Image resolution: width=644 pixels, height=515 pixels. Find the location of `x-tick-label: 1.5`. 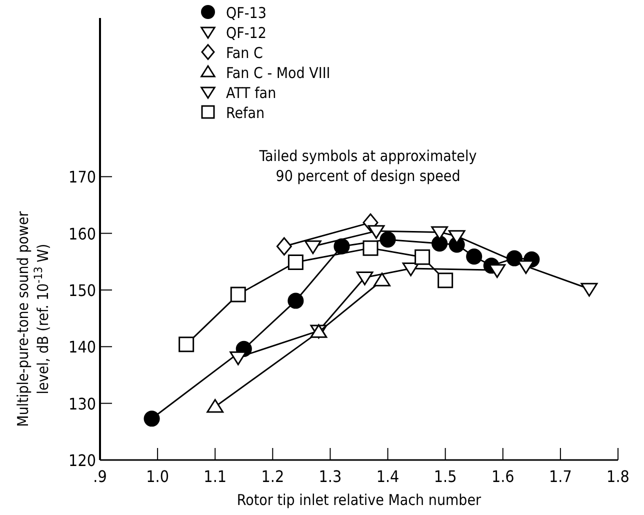

x-tick-label: 1.5 is located at coordinates (445, 476).